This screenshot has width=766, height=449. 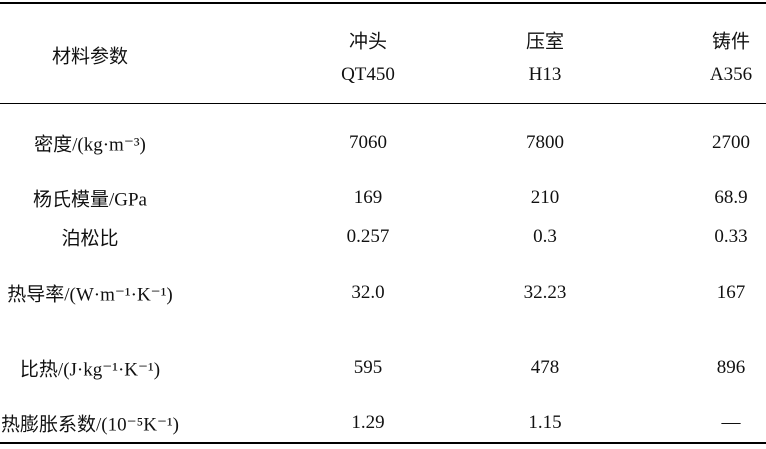 I want to click on top-rule, so click(x=383, y=3).